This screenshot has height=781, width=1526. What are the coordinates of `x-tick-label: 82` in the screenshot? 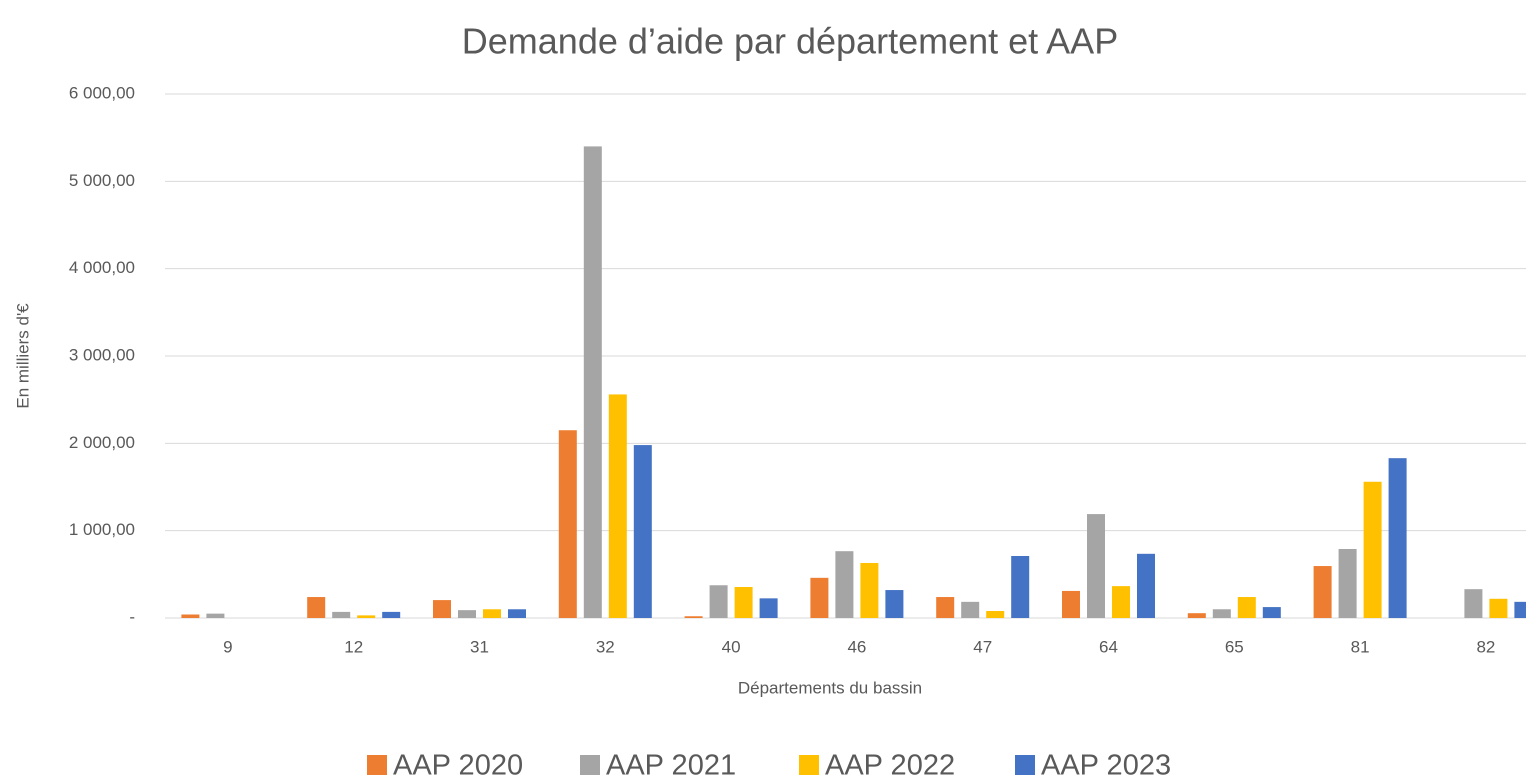 It's located at (1485, 646).